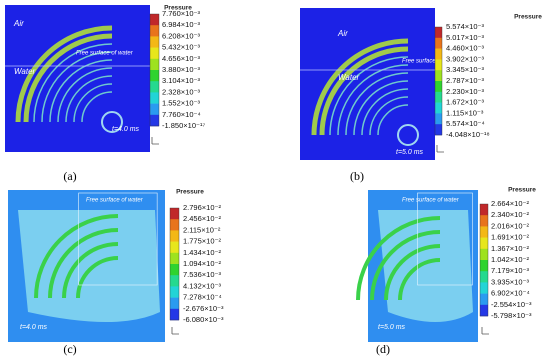  I want to click on colorbar-tick-label: -2.676×10⁻³, so click(203, 308).